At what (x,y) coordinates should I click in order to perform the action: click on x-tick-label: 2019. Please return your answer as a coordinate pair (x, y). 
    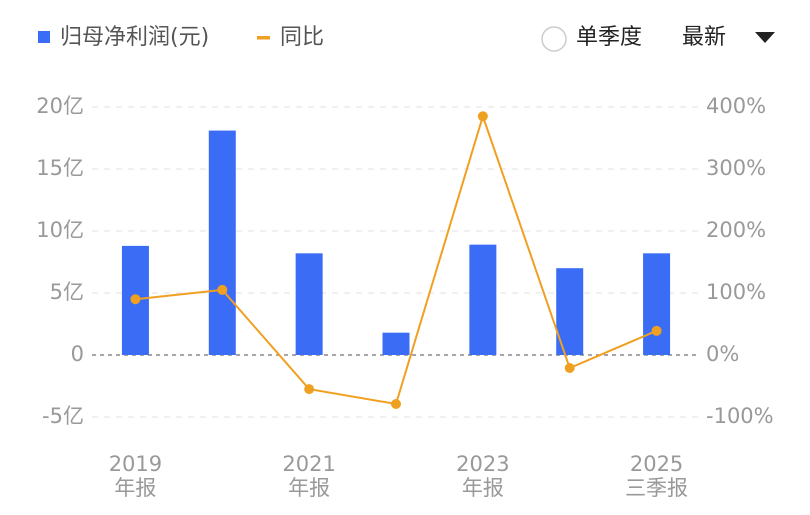
    Looking at the image, I should click on (135, 464).